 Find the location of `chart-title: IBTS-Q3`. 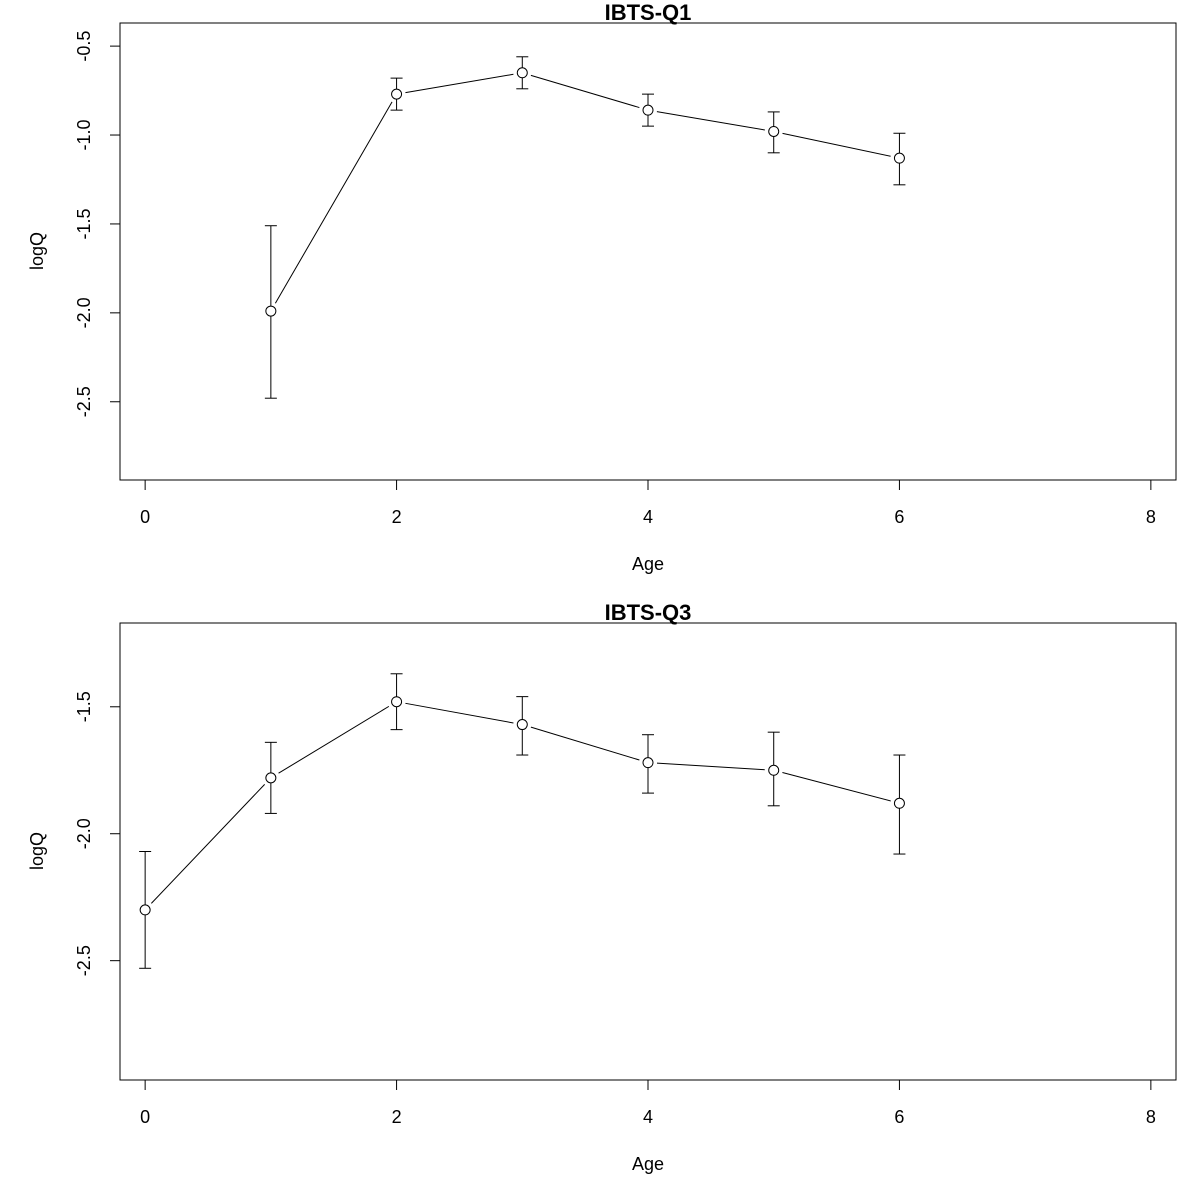

chart-title: IBTS-Q3 is located at coordinates (648, 612).